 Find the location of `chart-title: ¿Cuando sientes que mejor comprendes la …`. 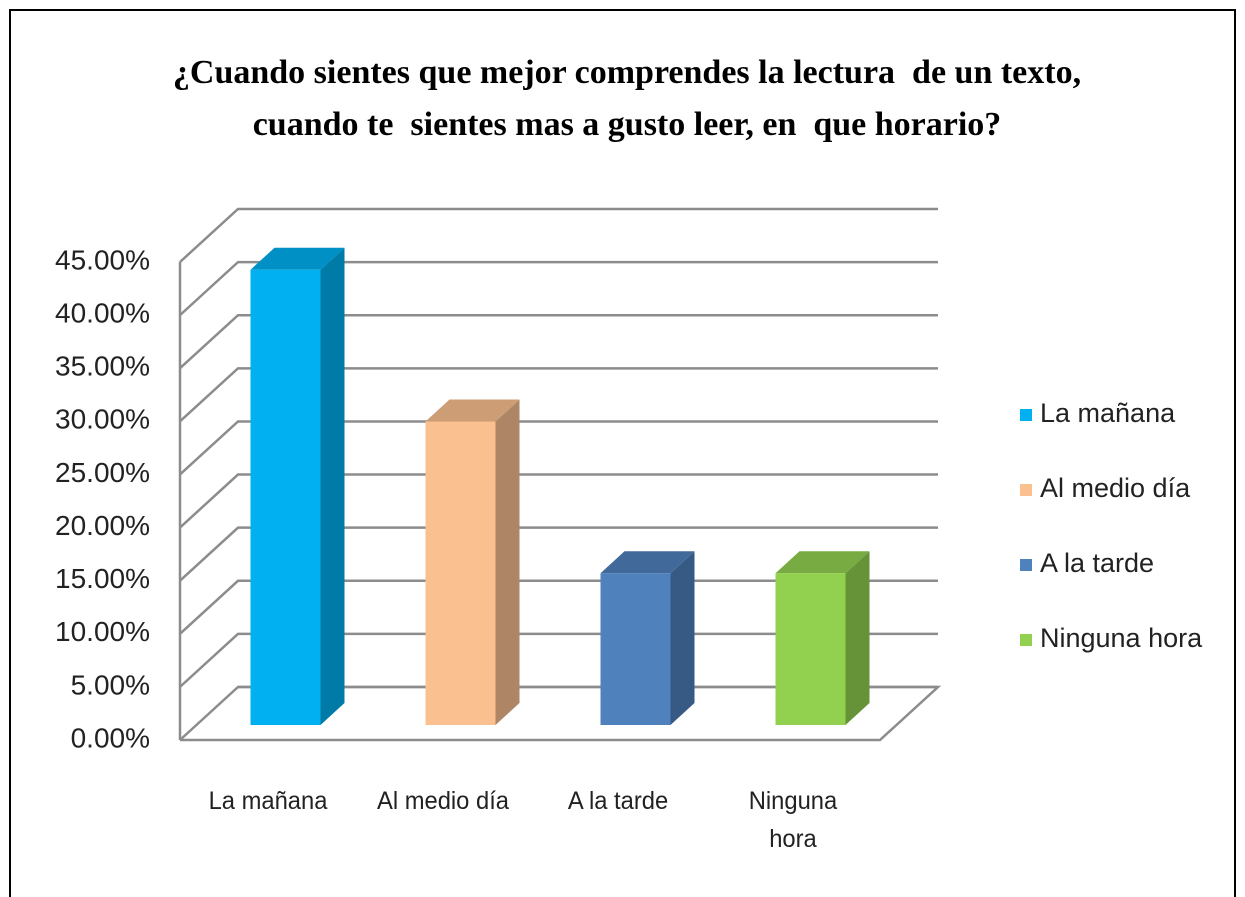

chart-title: ¿Cuando sientes que mejor comprendes la … is located at coordinates (627, 72).